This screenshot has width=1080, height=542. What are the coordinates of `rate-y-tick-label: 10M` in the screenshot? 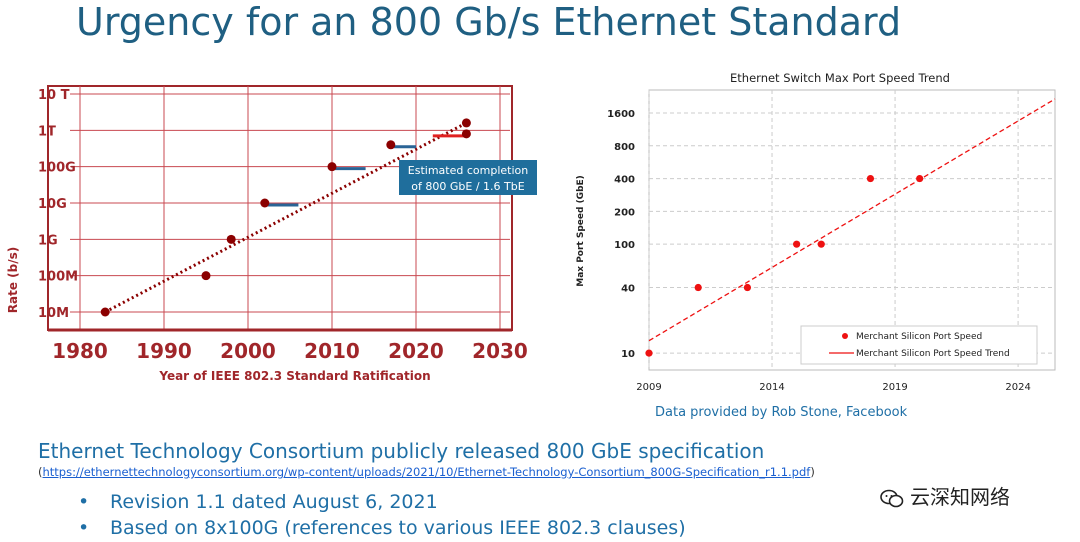 It's located at (53, 313).